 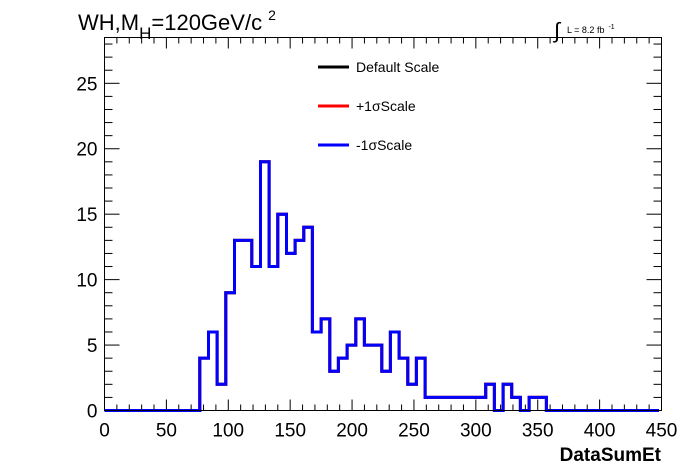 What do you see at coordinates (166, 431) in the screenshot?
I see `x-tick-label: 50` at bounding box center [166, 431].